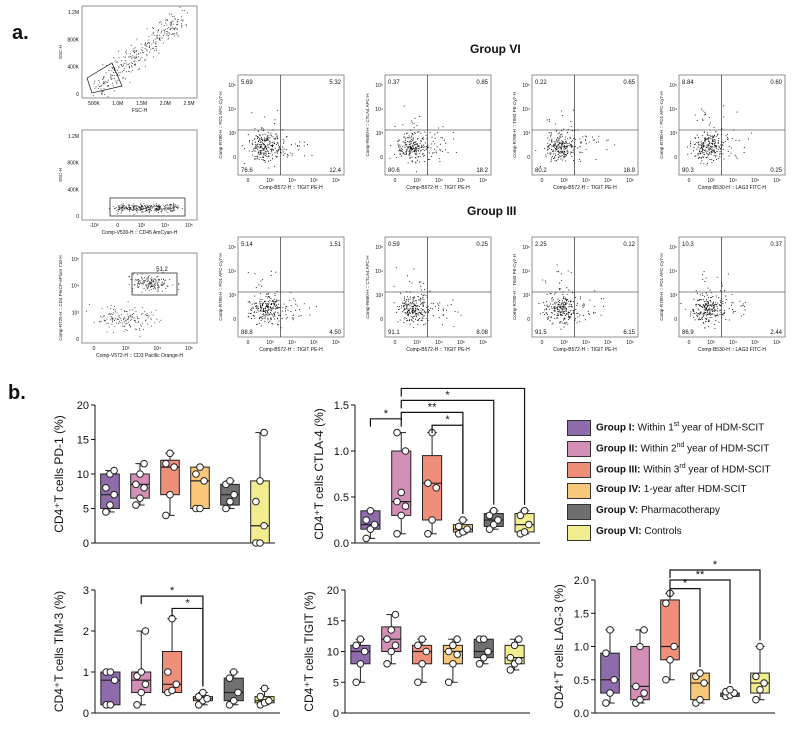 This screenshot has width=800, height=732. I want to click on gating-dots, so click(141, 52).